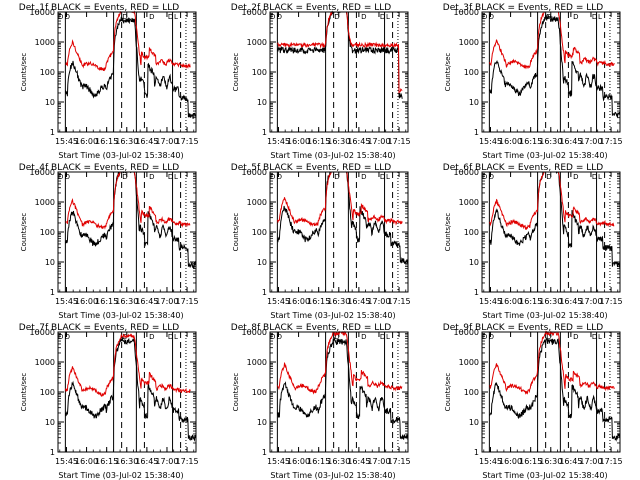 The height and width of the screenshot is (480, 640). Describe the element at coordinates (99, 168) in the screenshot. I see `panel-title: Det_4f BLACK = Events, RED = LLD` at that location.